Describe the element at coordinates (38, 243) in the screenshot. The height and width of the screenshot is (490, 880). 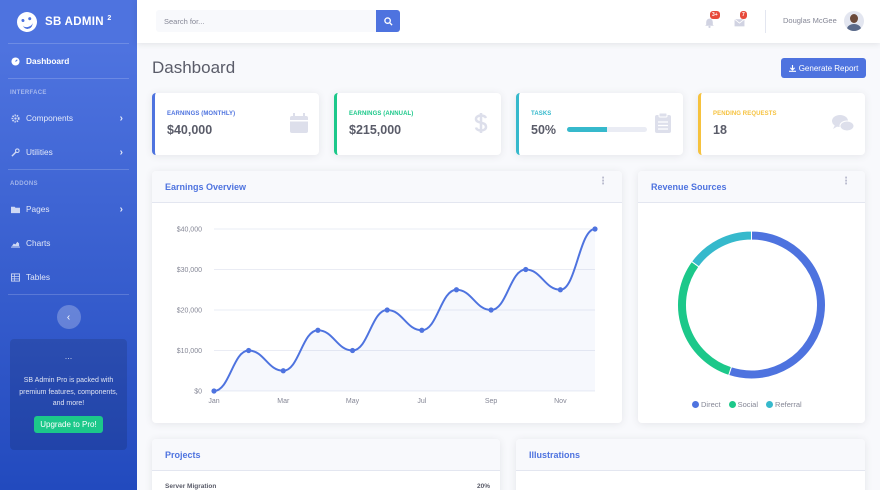
I see `sidebar-item-label: Charts` at that location.